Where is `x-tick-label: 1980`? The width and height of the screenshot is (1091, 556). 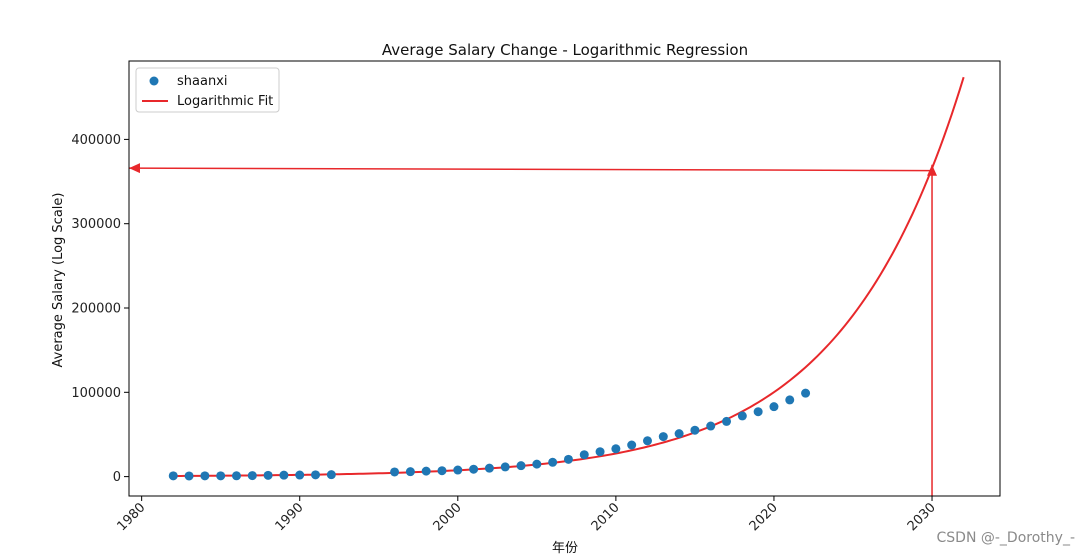 x-tick-label: 1980 is located at coordinates (131, 517).